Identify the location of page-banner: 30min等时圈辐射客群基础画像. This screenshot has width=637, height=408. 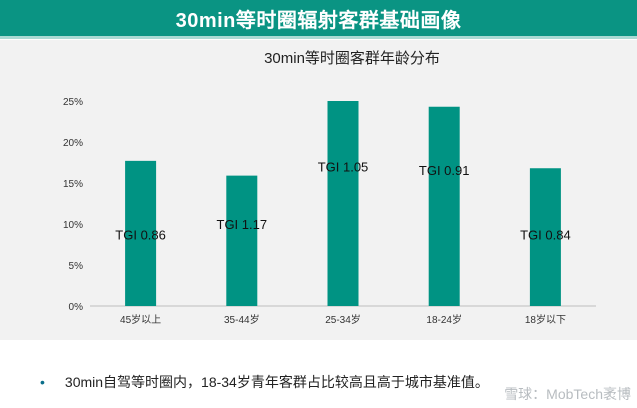
(318, 18).